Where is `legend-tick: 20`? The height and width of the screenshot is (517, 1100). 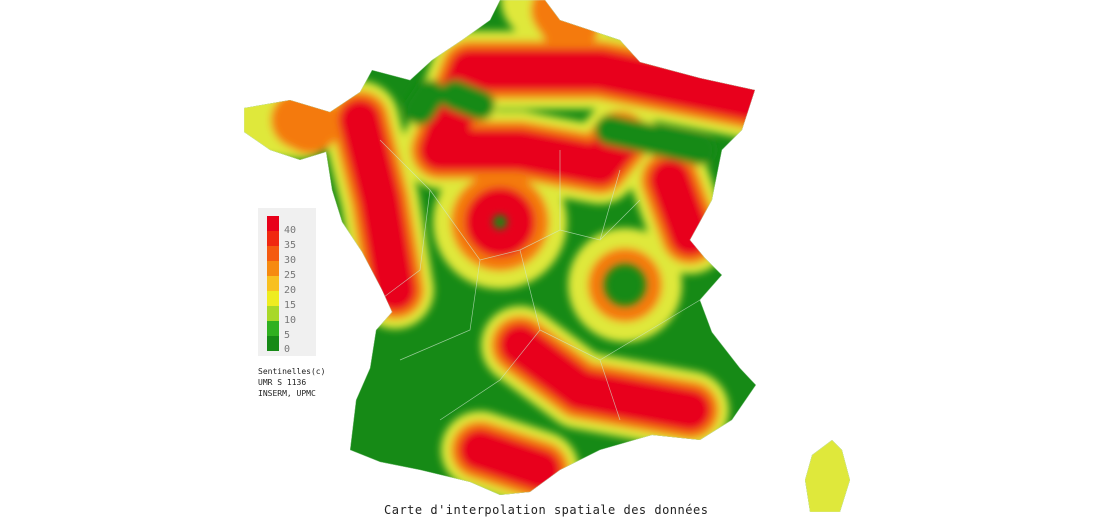
legend-tick: 20 is located at coordinates (290, 290).